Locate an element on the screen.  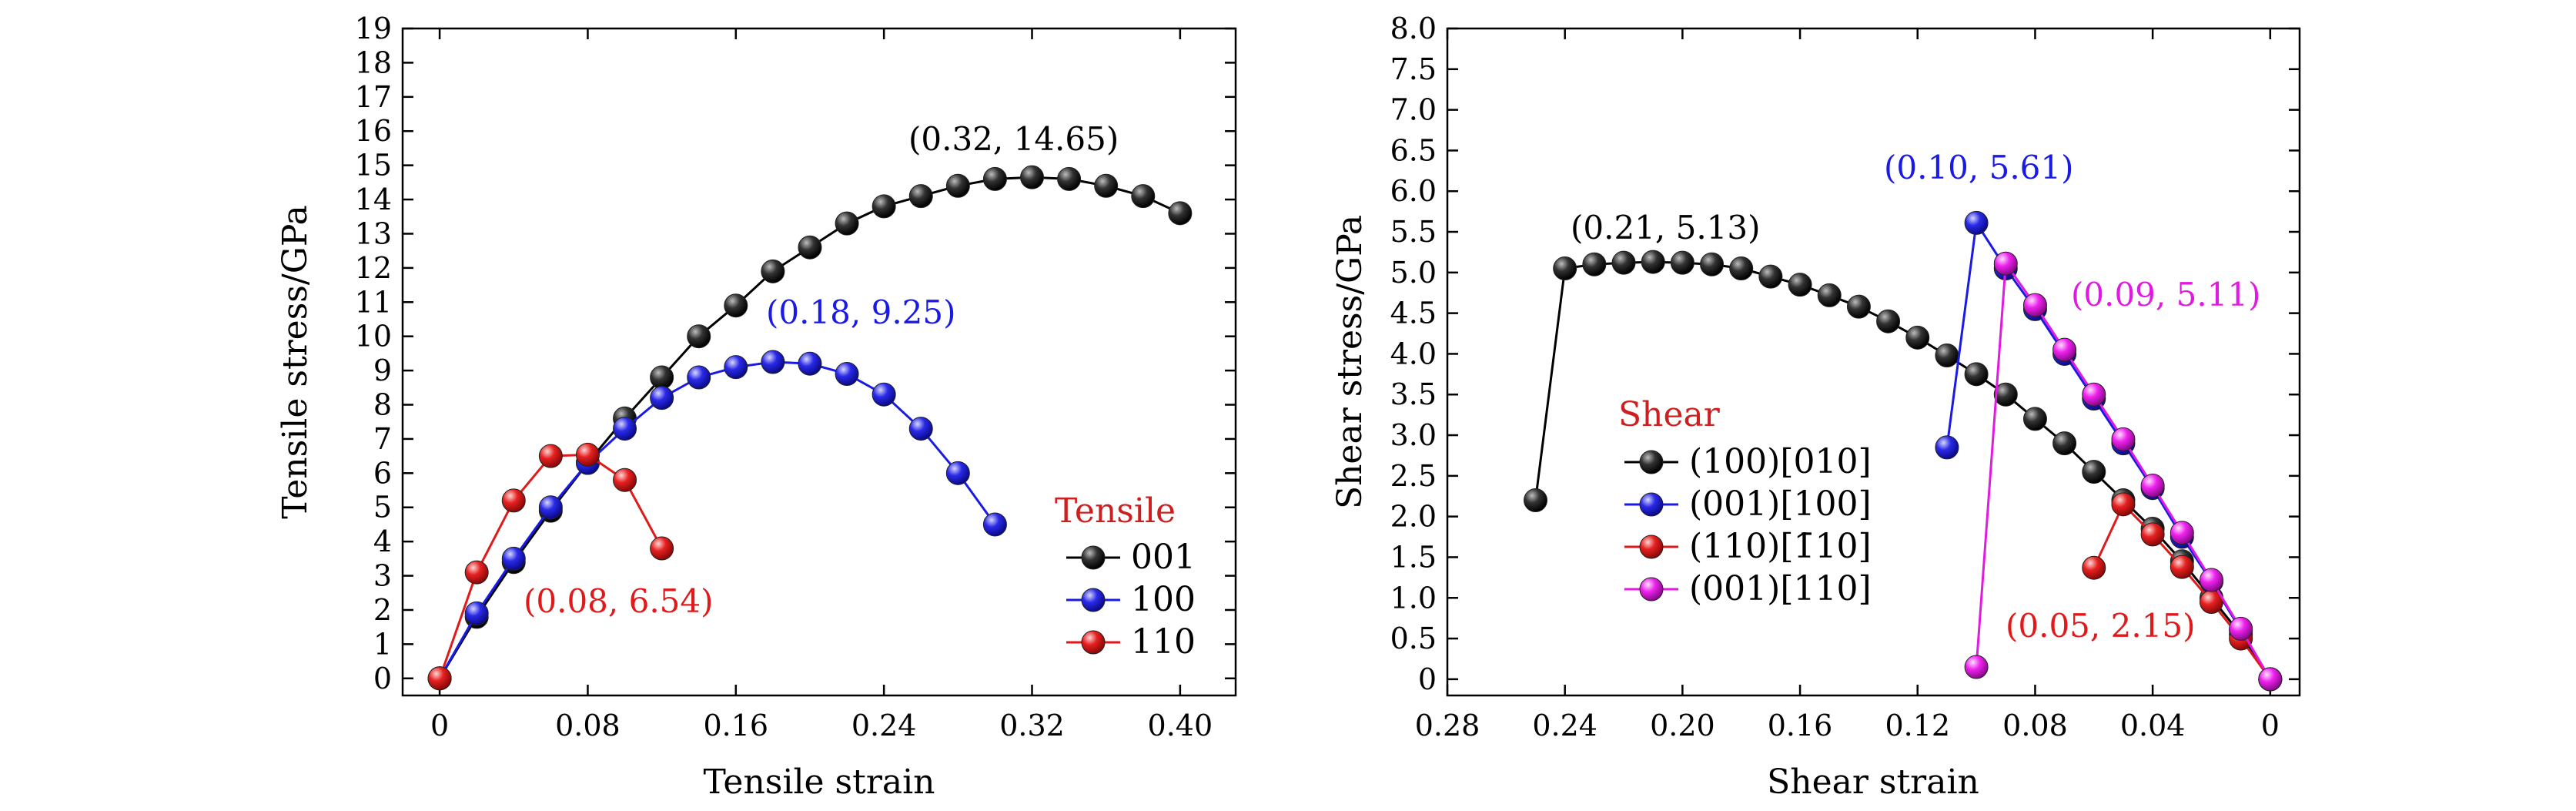
y-tick-label: 7.5 is located at coordinates (1414, 69).